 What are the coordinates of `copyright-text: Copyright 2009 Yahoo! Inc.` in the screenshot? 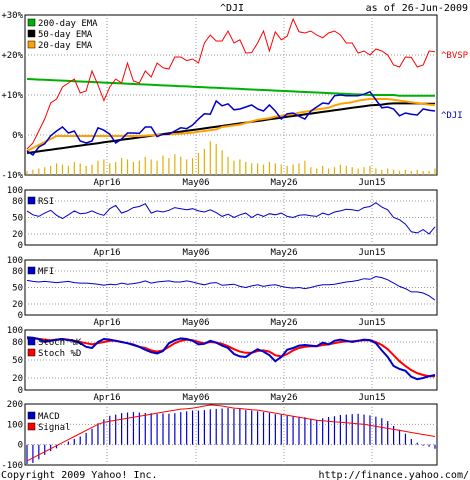 It's located at (79, 475).